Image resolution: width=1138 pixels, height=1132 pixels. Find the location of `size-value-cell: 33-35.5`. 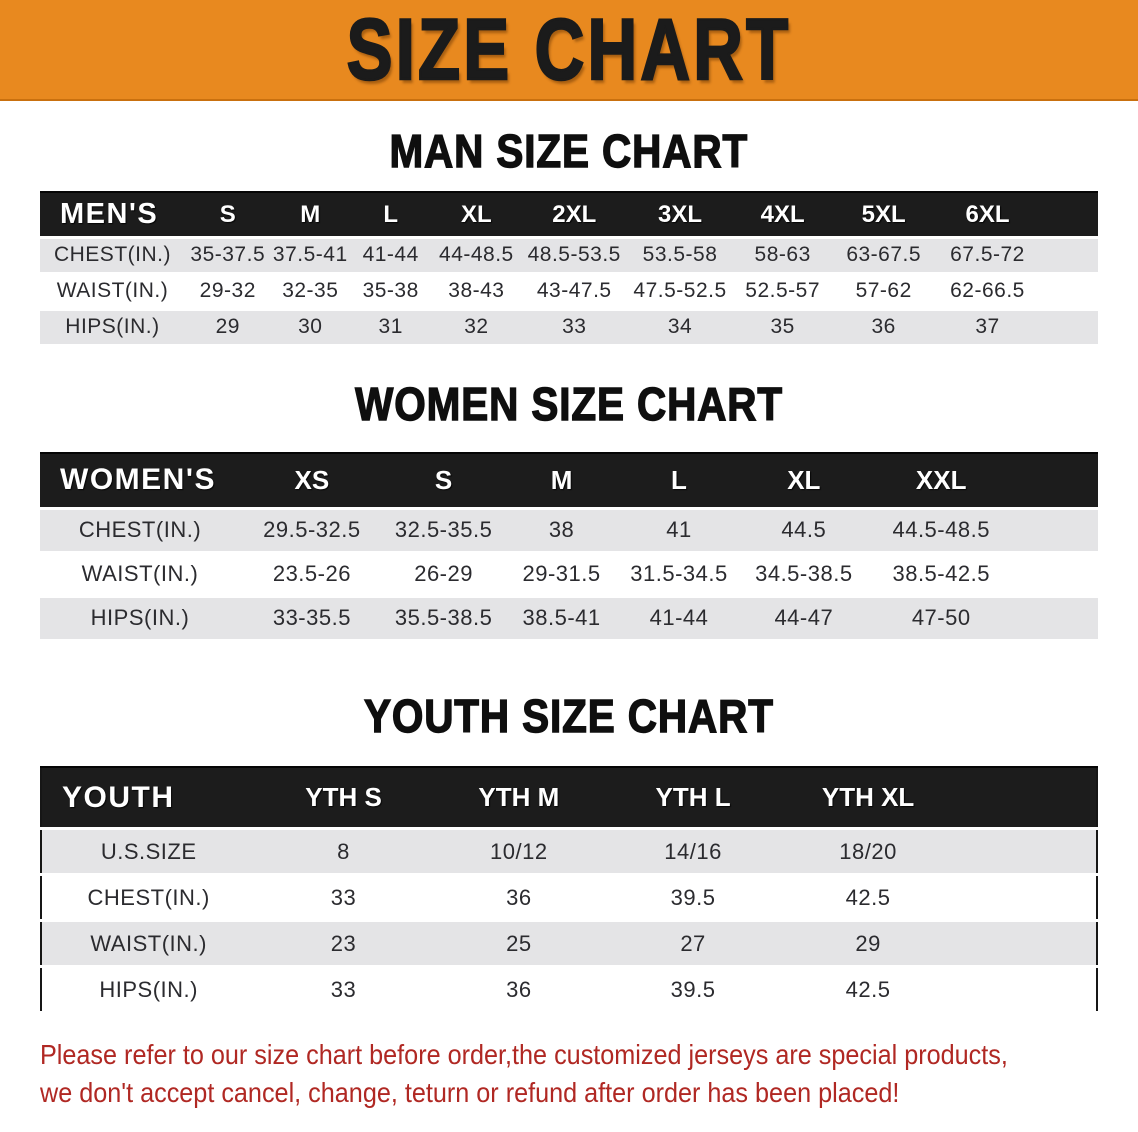

size-value-cell: 33-35.5 is located at coordinates (311, 619).